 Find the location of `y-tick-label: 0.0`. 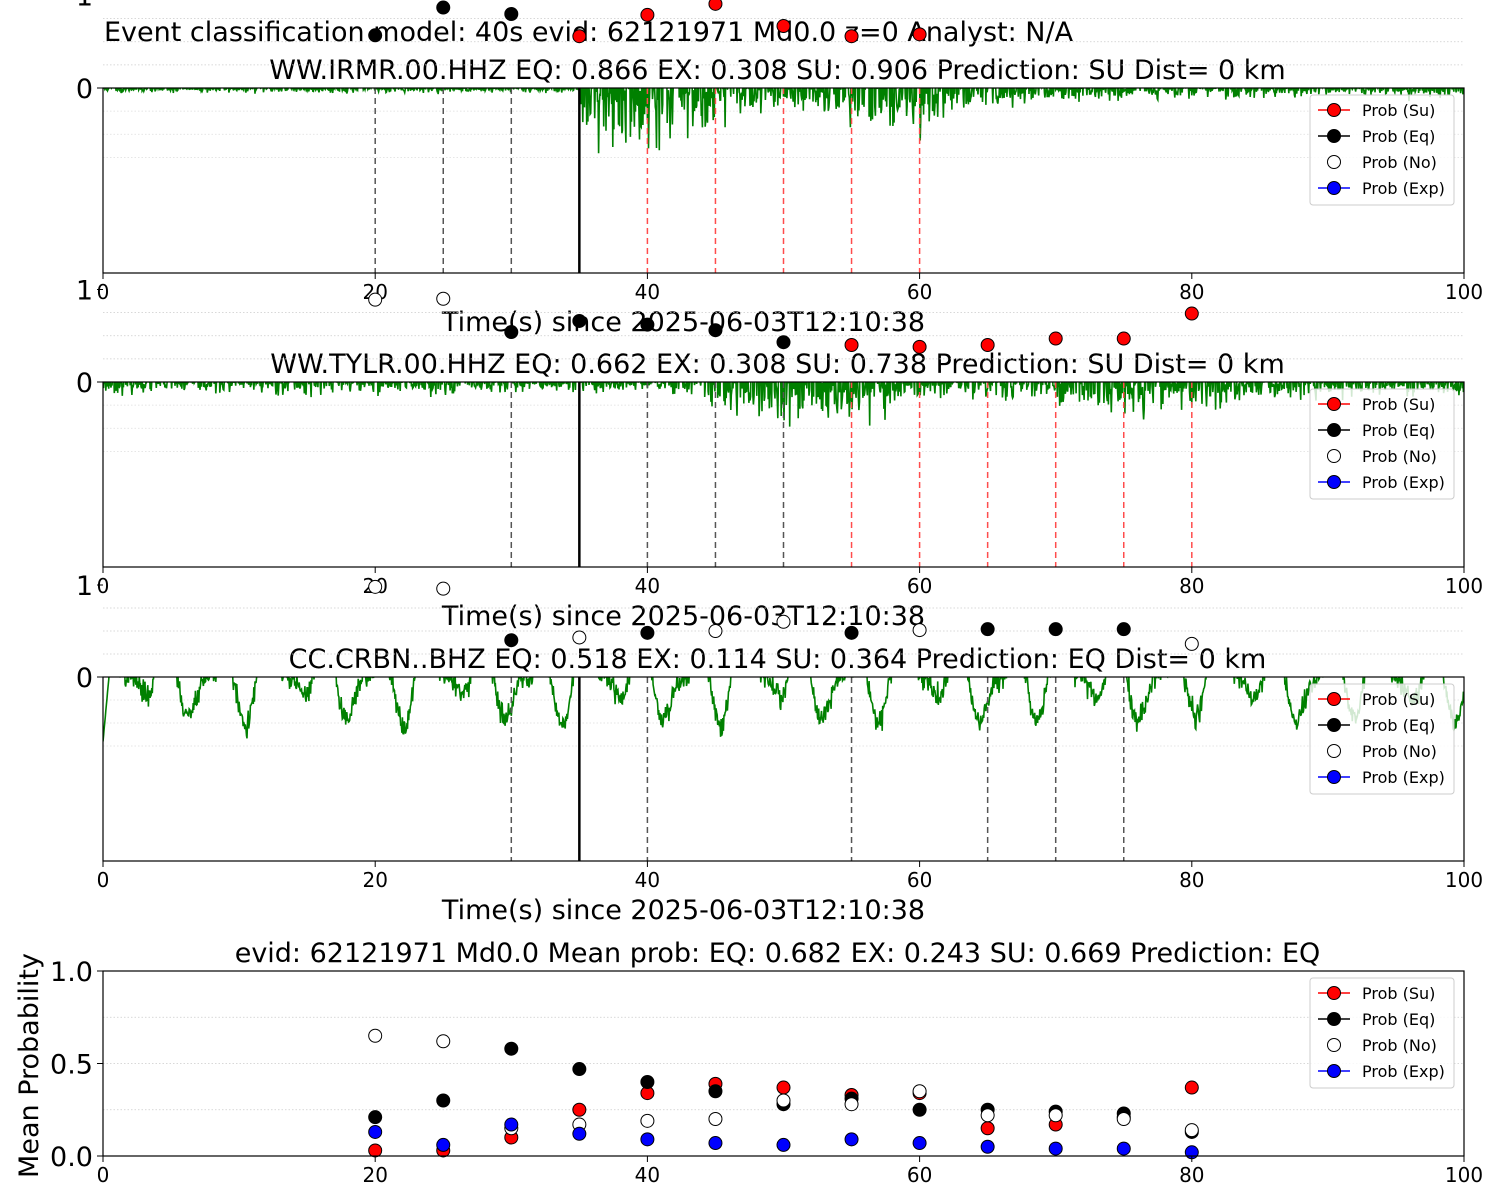

y-tick-label: 0.0 is located at coordinates (71, 1157).